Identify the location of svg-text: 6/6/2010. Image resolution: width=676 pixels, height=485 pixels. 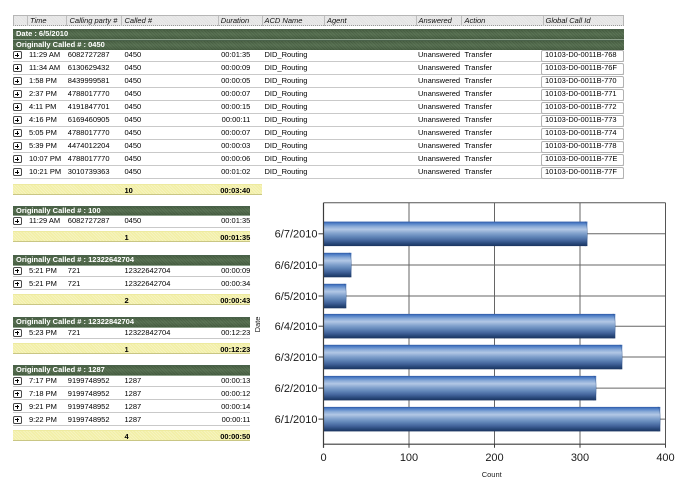
(296, 266).